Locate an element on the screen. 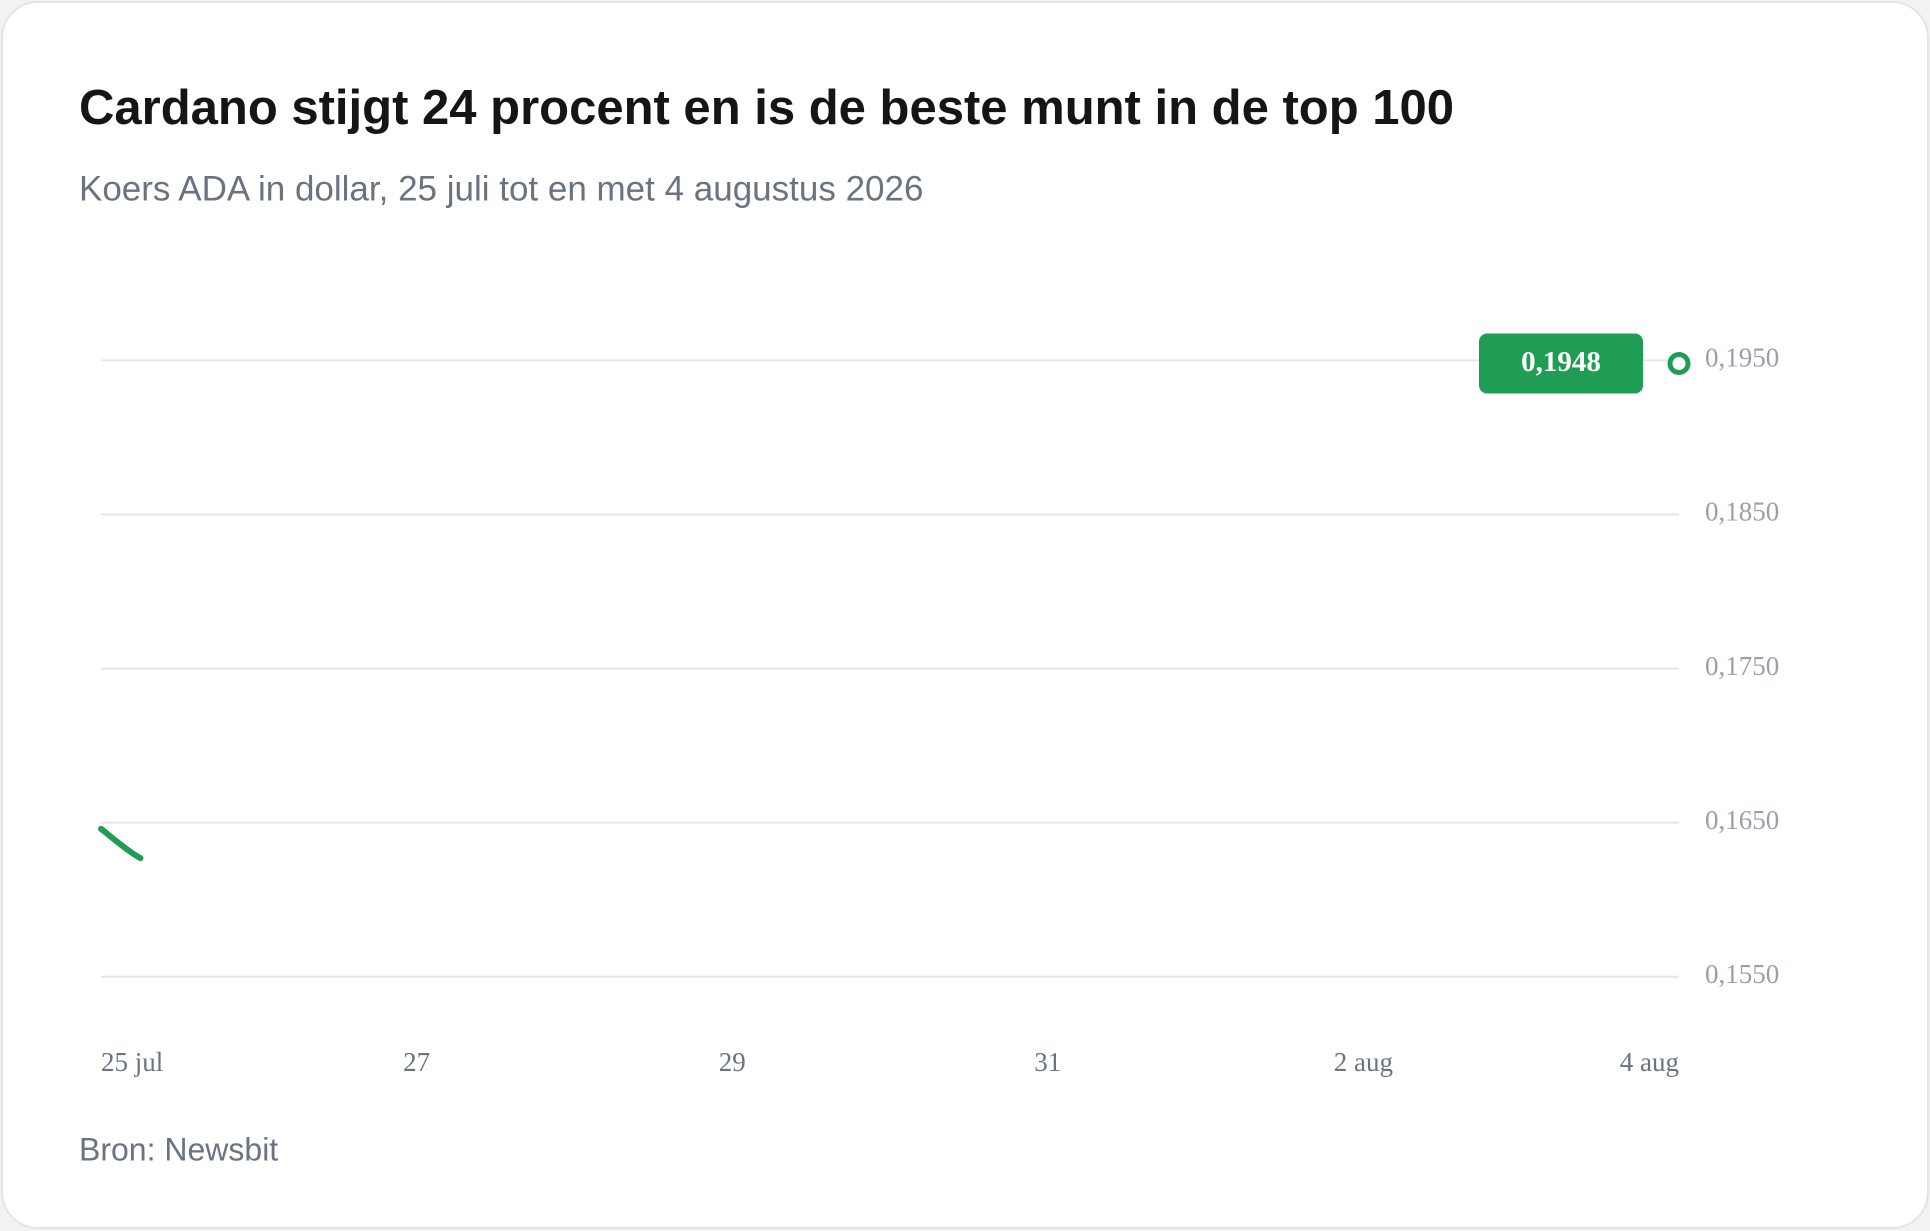 The image size is (1930, 1231). value-label: 0,1948 is located at coordinates (1561, 362).